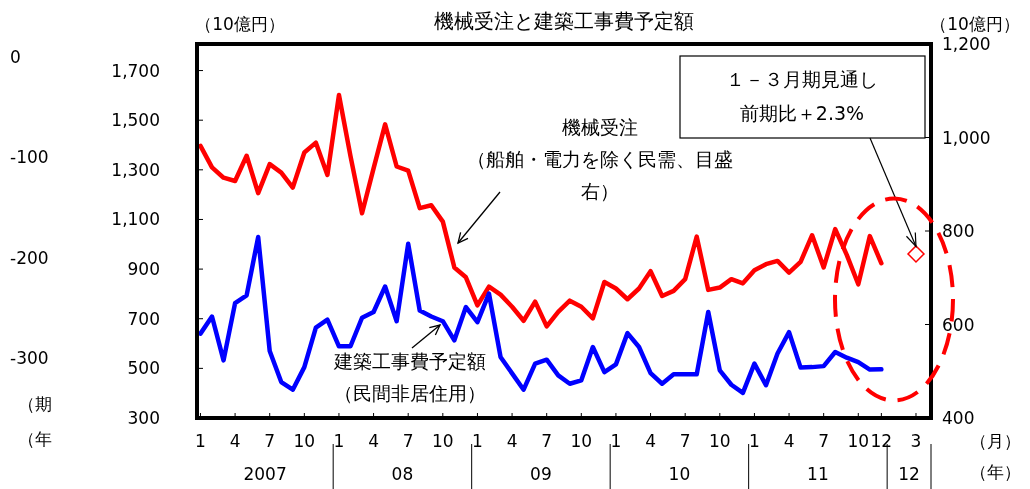 The height and width of the screenshot is (489, 1030). What do you see at coordinates (29, 257) in the screenshot?
I see `y3-tick-label: -200` at bounding box center [29, 257].